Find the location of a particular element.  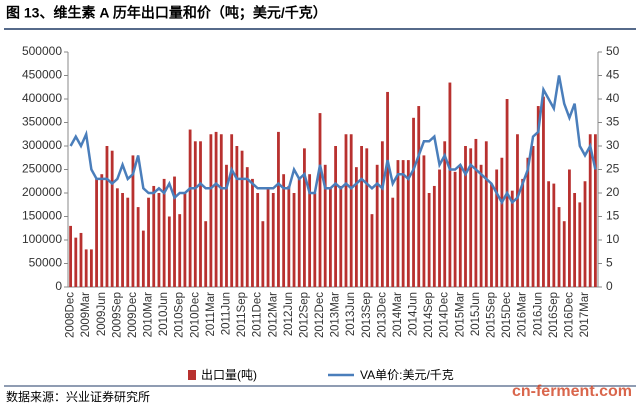

x-tick-label: 2014Sep is located at coordinates (429, 315).